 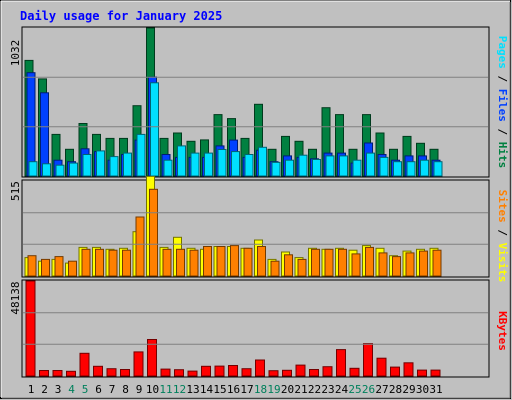 What do you see at coordinates (273, 389) in the screenshot?
I see `x-tick-label: 19` at bounding box center [273, 389].